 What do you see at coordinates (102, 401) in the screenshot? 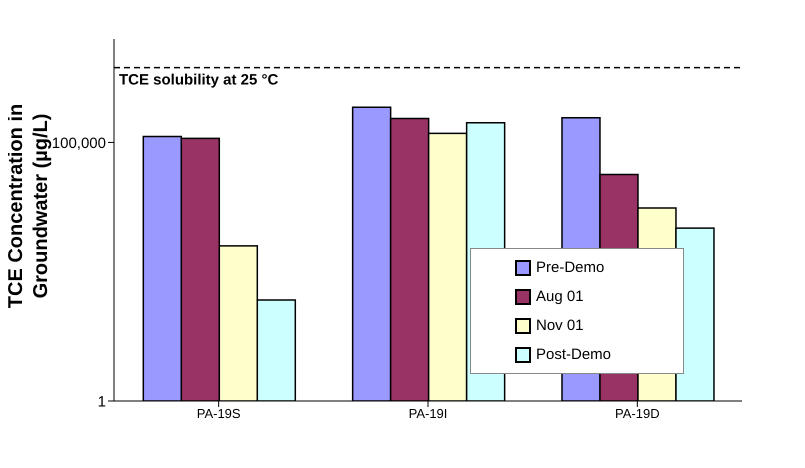
I see `y-tick-label: 1` at bounding box center [102, 401].